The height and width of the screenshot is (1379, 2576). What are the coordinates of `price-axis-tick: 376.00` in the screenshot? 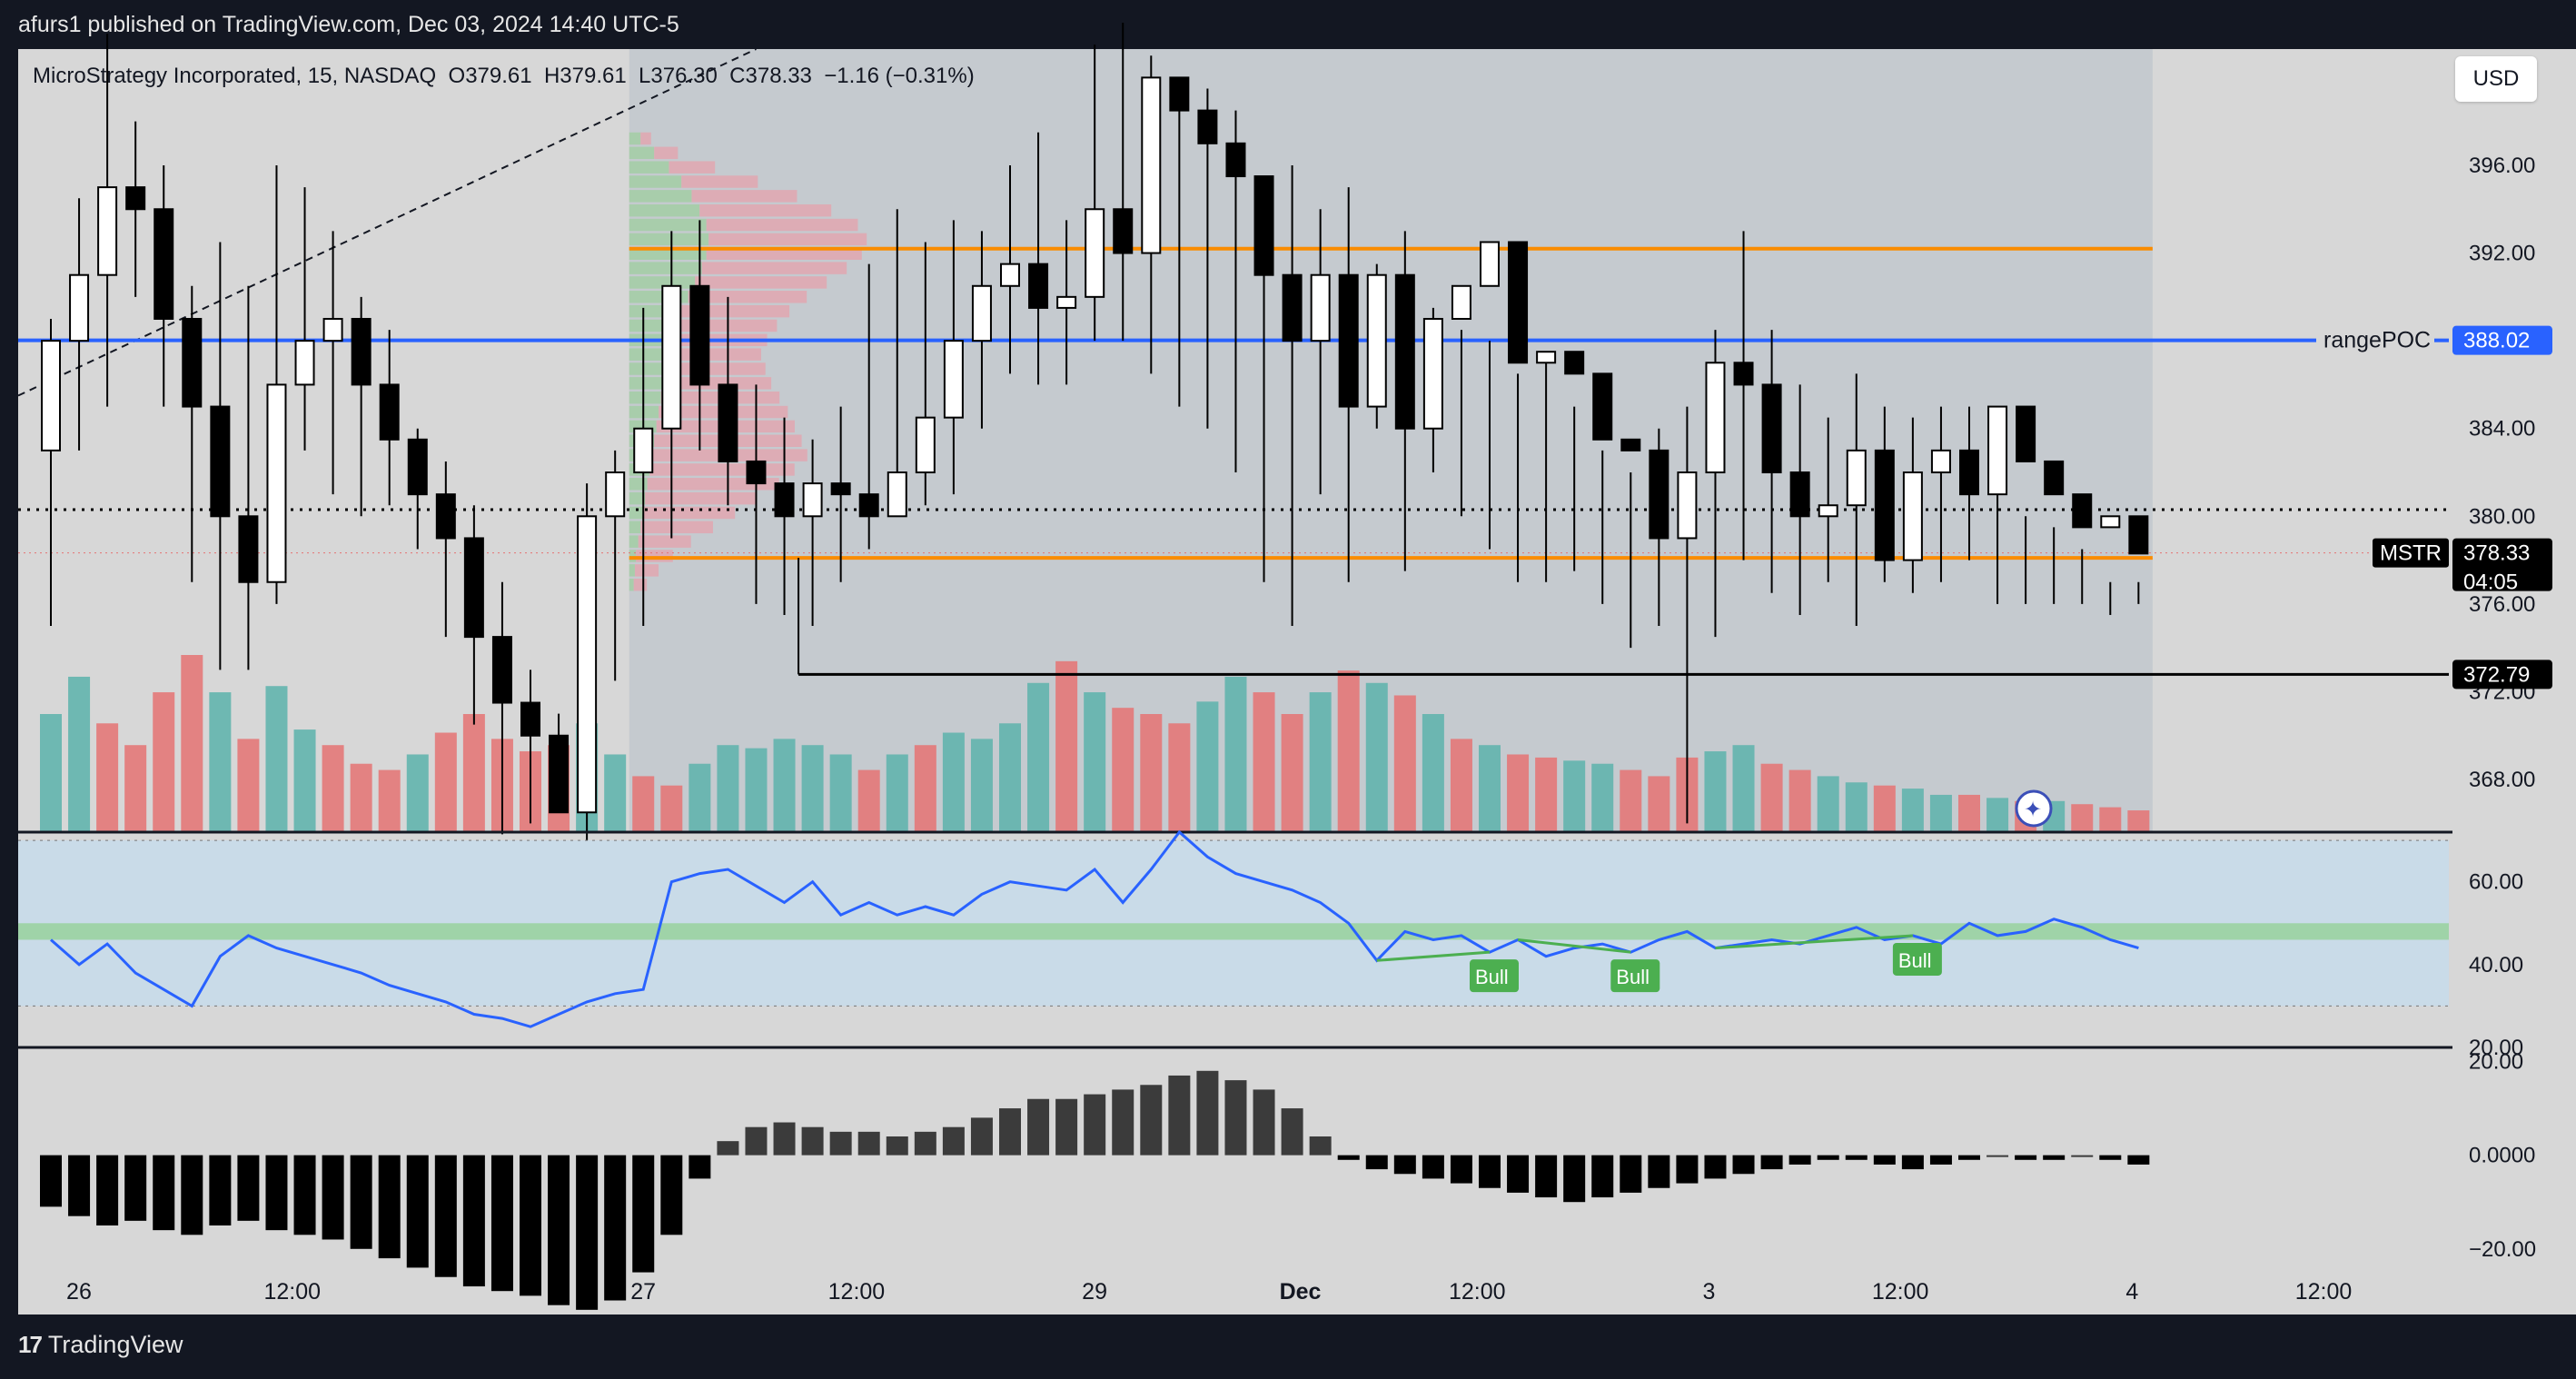 It's located at (2502, 604).